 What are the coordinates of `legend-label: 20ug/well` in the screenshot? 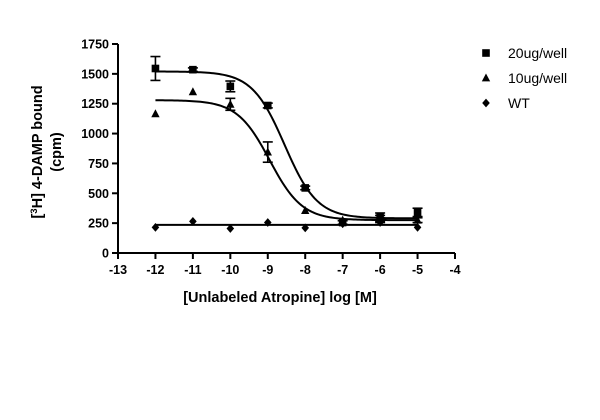 It's located at (537, 53).